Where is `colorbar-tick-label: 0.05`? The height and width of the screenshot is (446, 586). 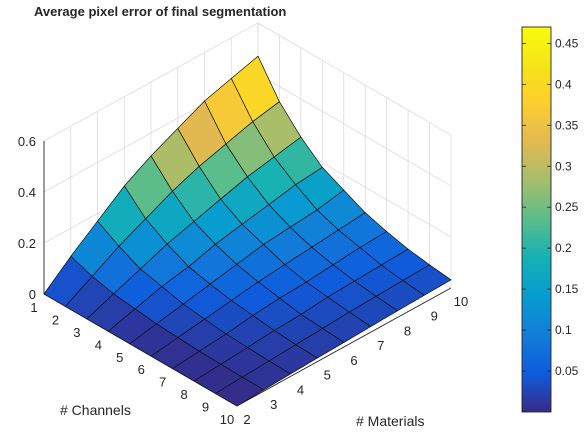
colorbar-tick-label: 0.05 is located at coordinates (567, 371).